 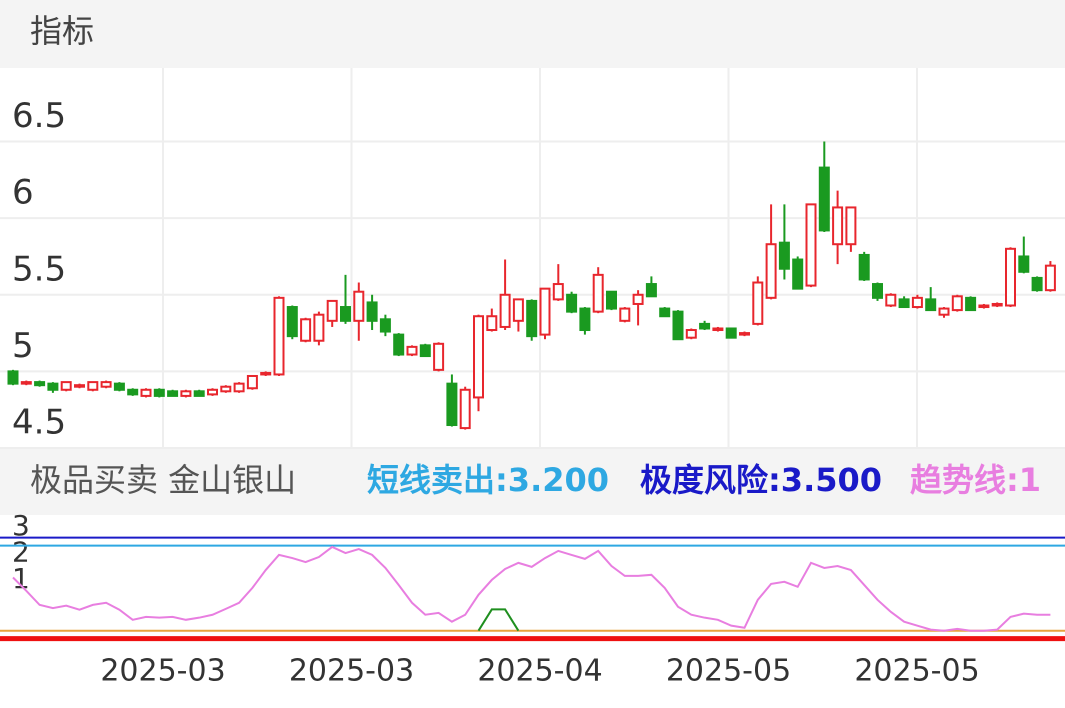 What do you see at coordinates (975, 480) in the screenshot?
I see `legend-entry: 趋势线:1` at bounding box center [975, 480].